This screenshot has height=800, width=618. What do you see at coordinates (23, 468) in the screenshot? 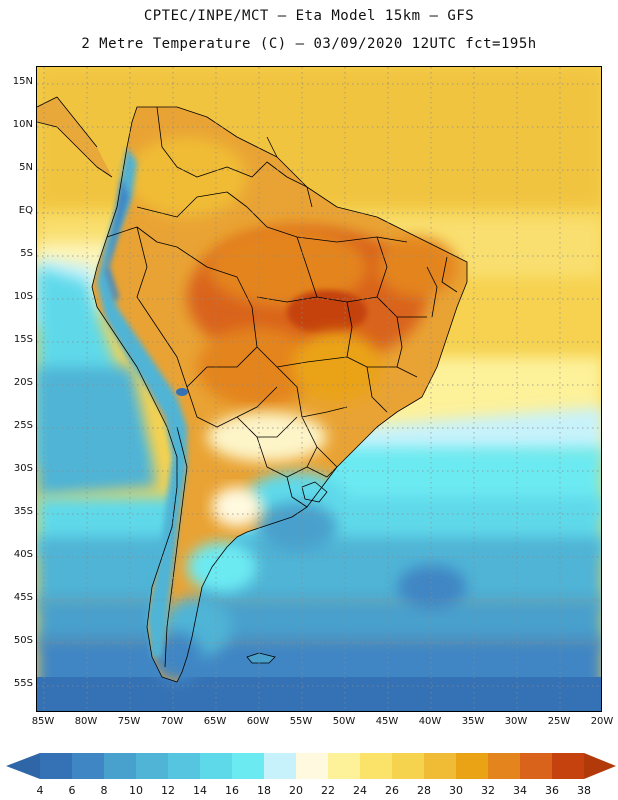
I see `lat-label: 30S` at bounding box center [23, 468].